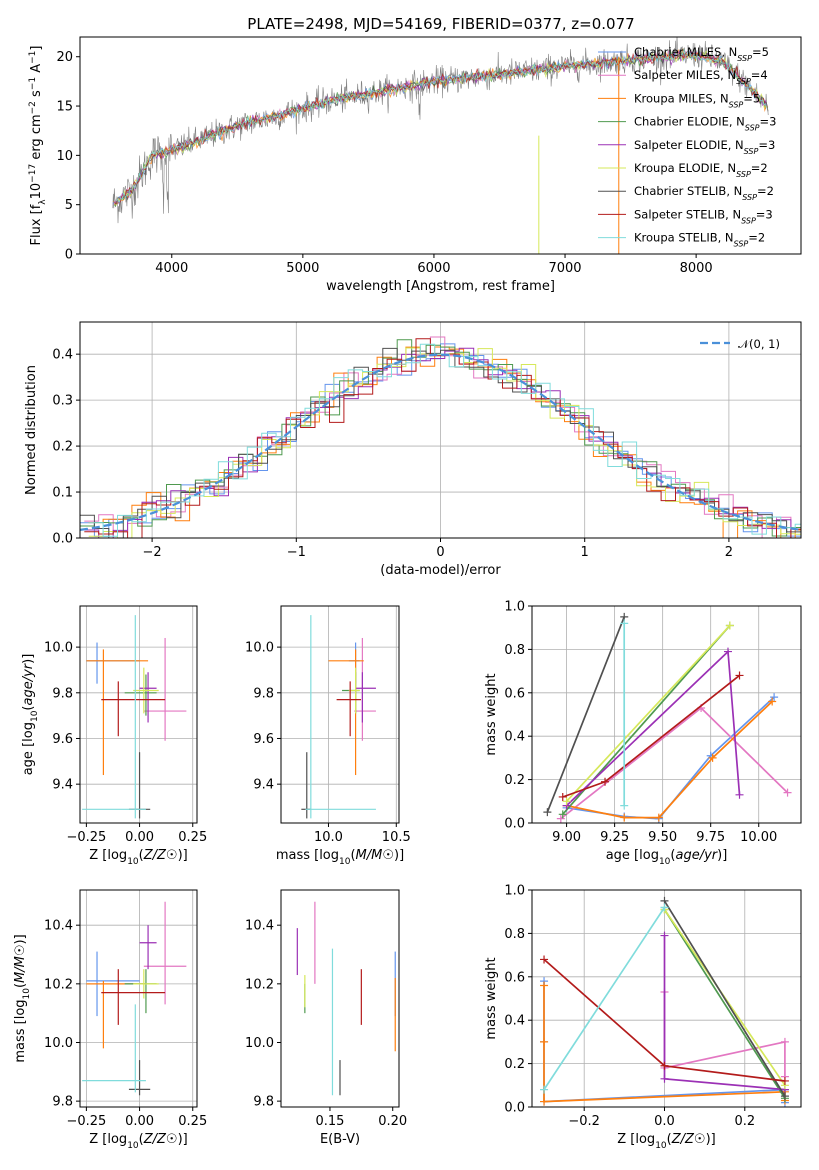 The width and height of the screenshot is (819, 1170). Describe the element at coordinates (139, 1121) in the screenshot. I see `x-tick-label: 0.00` at that location.